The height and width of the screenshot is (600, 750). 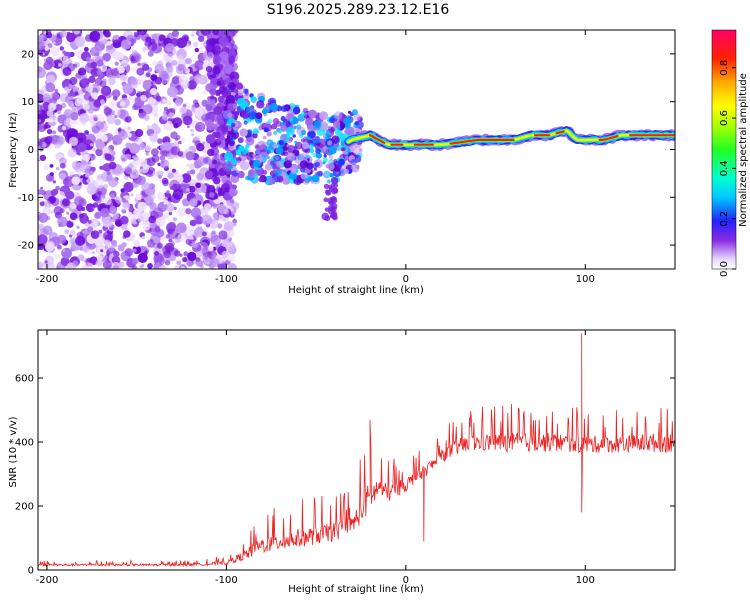 I want to click on colorbar-tick-label: 0.2, so click(x=724, y=219).